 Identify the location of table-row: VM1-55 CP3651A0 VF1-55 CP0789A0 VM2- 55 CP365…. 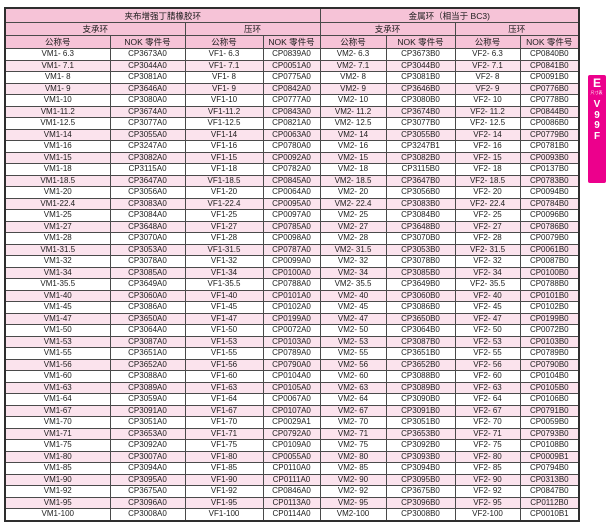
(292, 353).